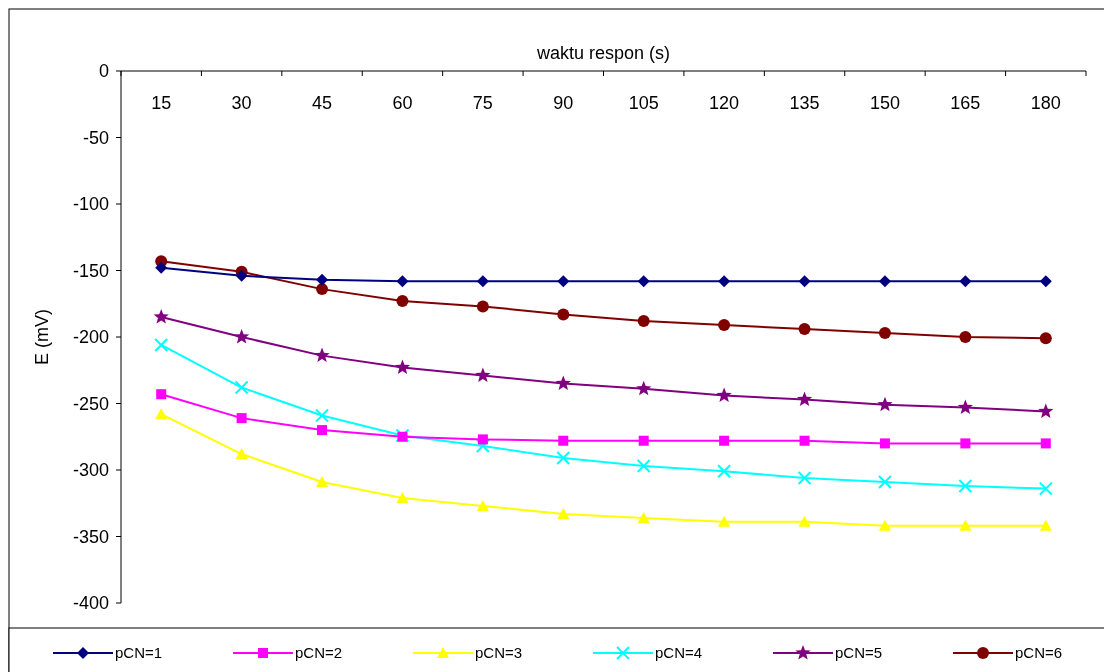 The width and height of the screenshot is (1104, 672). Describe the element at coordinates (563, 103) in the screenshot. I see `x-tick-label: 90` at that location.